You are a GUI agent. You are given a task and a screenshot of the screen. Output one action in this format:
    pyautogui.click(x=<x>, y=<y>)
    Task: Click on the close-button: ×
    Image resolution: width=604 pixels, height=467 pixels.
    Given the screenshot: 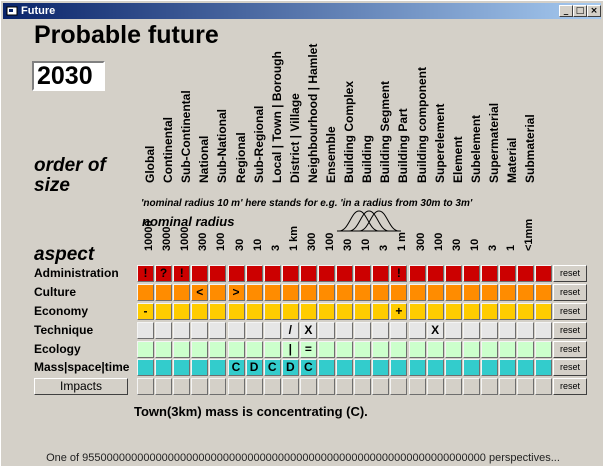 What is the action you would take?
    pyautogui.click(x=594, y=11)
    